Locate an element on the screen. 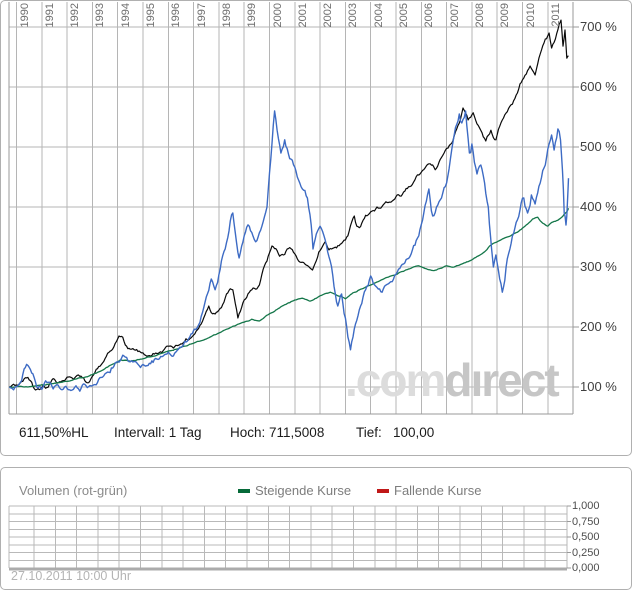 The image size is (632, 590). year-label: 1992 is located at coordinates (75, 15).